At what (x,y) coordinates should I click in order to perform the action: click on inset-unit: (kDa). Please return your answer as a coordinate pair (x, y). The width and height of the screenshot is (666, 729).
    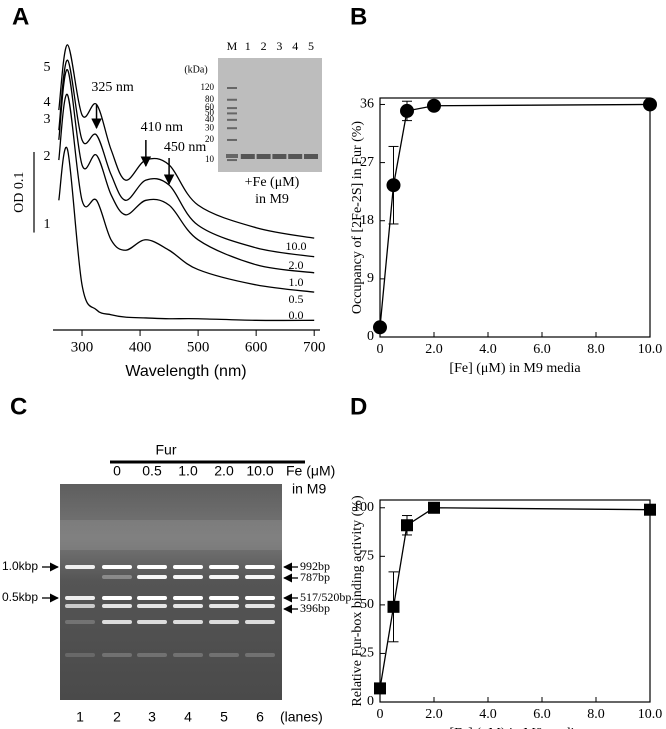
    Looking at the image, I should click on (195, 69).